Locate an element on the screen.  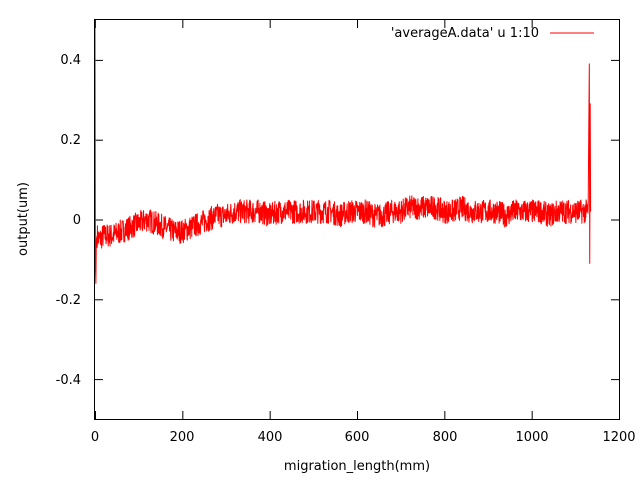
y-tick-label: 0.2 is located at coordinates (70, 140).